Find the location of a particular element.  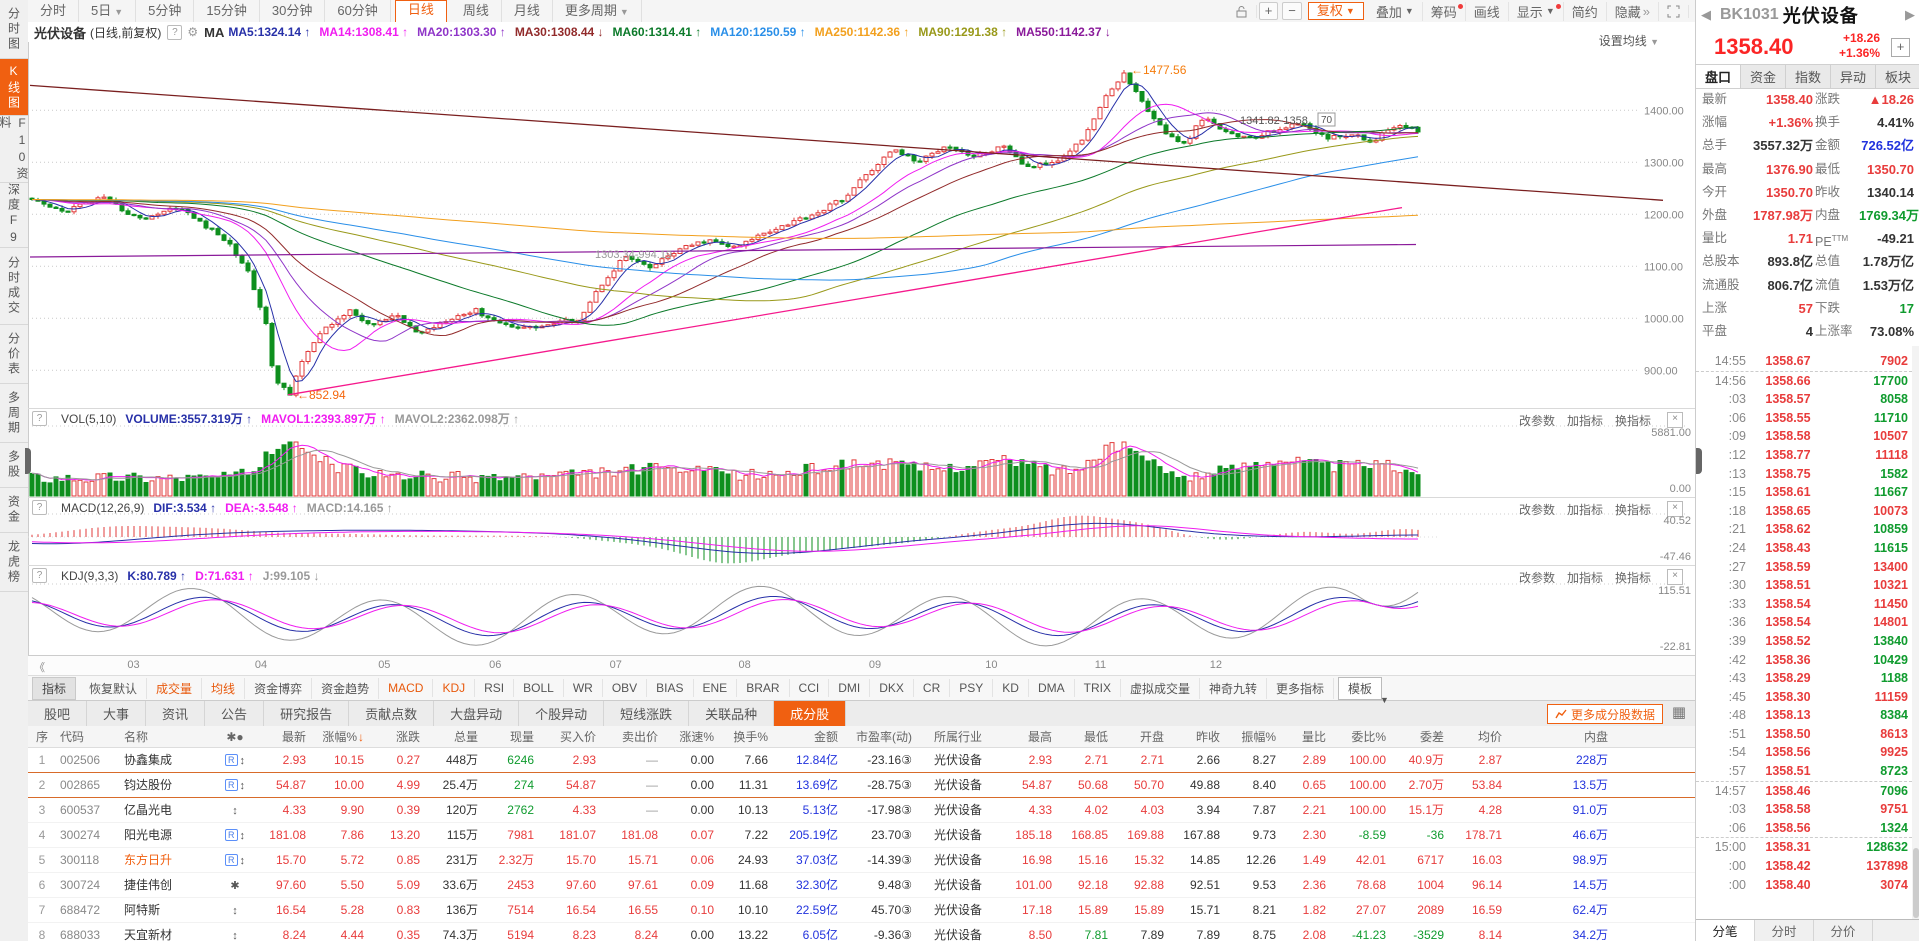

indicator-tab-DKX: DKX is located at coordinates (892, 688).